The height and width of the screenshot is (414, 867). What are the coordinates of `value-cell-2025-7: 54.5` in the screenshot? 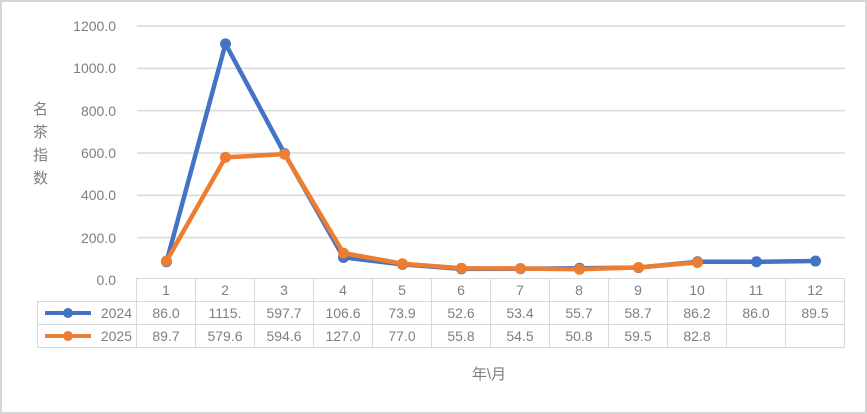 It's located at (520, 336).